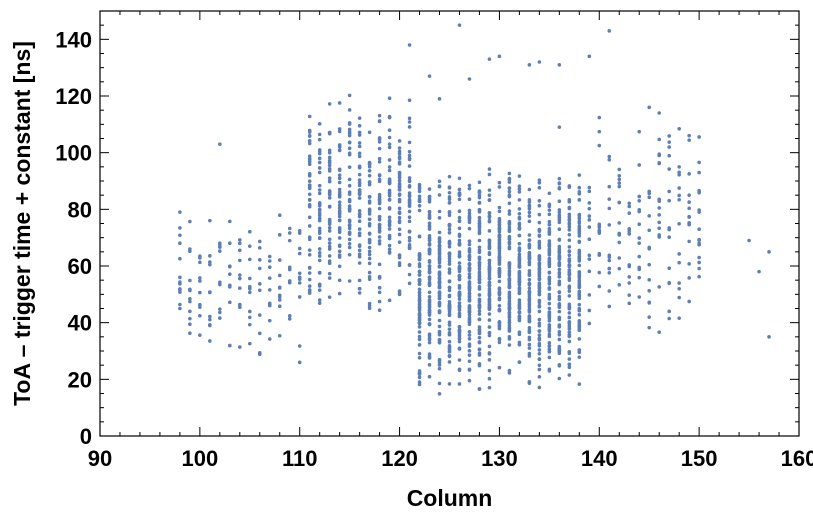  Describe the element at coordinates (499, 458) in the screenshot. I see `x-tick-label: 130` at that location.